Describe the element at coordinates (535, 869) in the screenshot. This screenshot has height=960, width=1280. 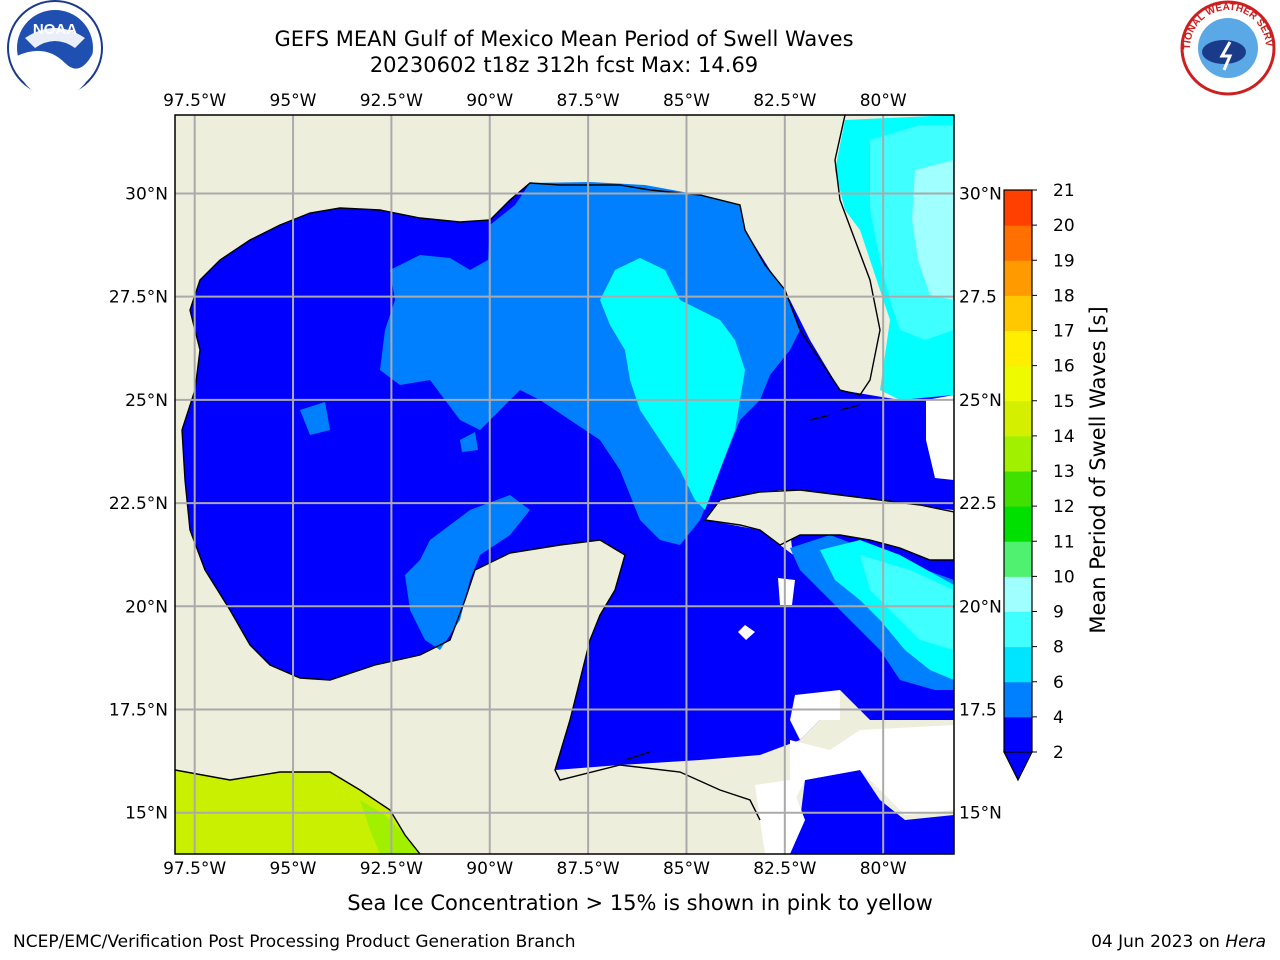
I see `lon-labels-bottom: 97.5°W 95°W 92.5°W 90°W 87.5°W 85°W 82.5°W 80°W` at that location.